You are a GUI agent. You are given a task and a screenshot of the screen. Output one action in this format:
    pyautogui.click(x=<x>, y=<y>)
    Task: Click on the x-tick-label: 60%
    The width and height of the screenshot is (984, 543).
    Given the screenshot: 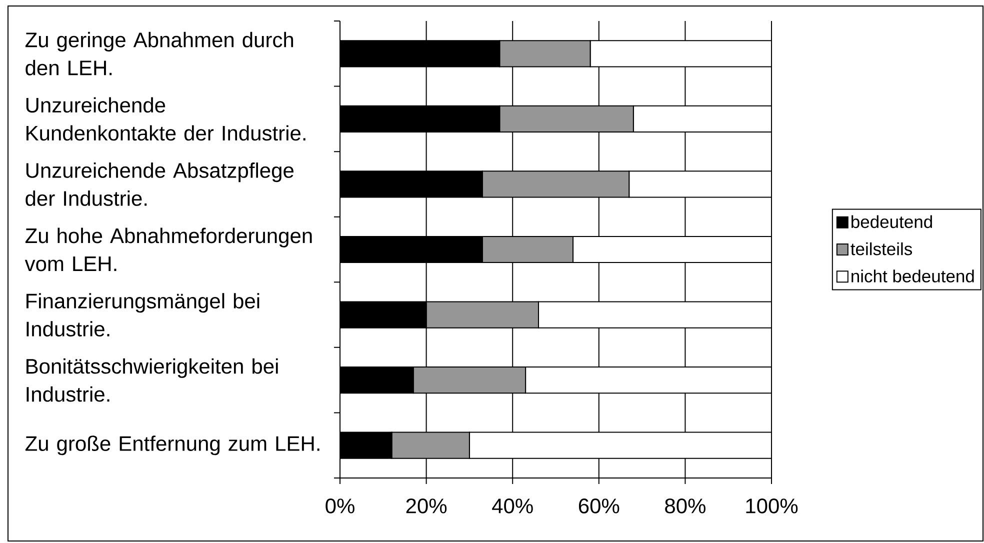 What is the action you would take?
    pyautogui.click(x=599, y=506)
    